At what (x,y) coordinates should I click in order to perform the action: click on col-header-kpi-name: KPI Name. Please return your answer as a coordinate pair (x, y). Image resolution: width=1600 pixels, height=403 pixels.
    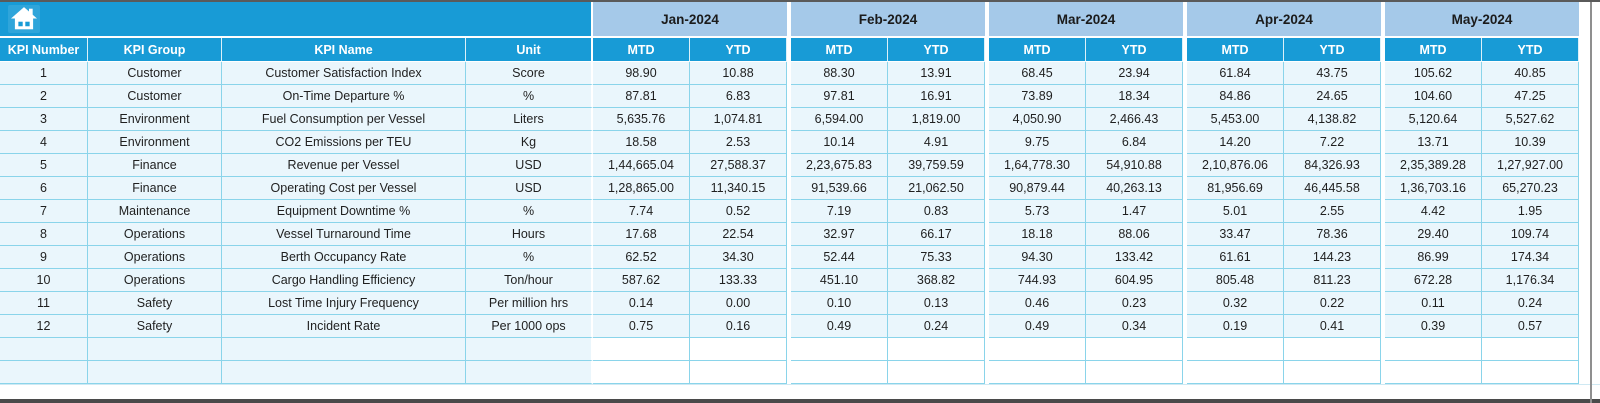
    Looking at the image, I should click on (344, 50).